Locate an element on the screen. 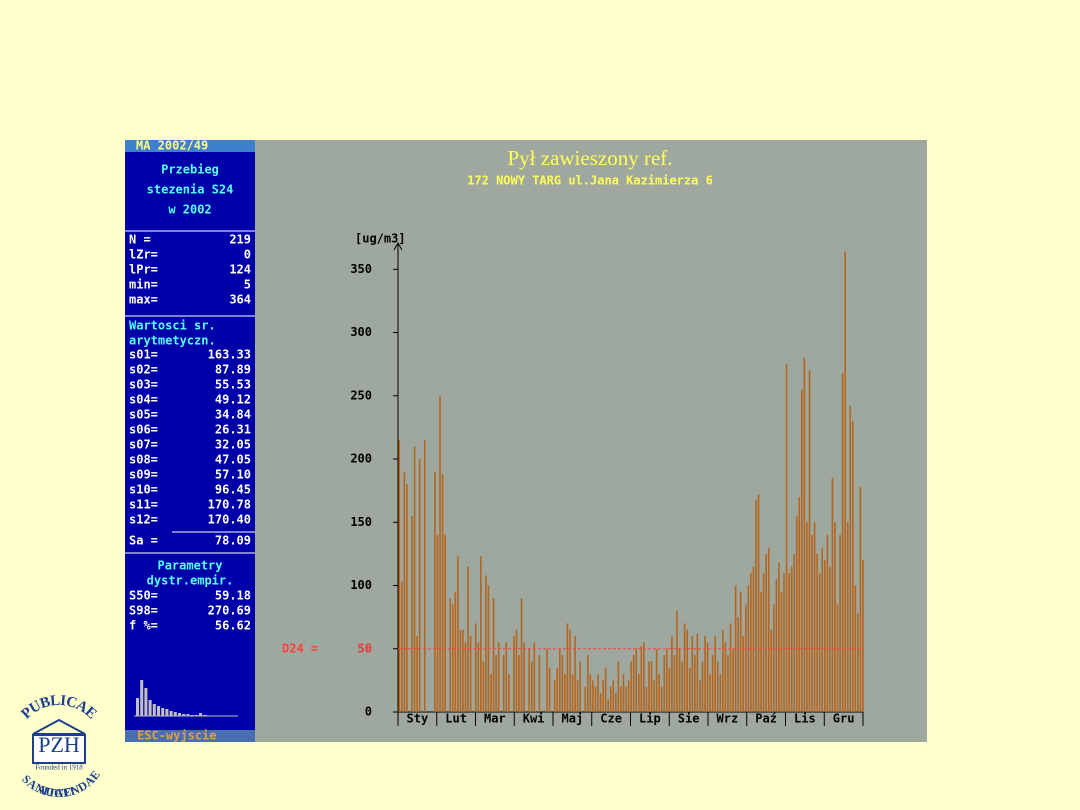 The height and width of the screenshot is (810, 1080). y-tick-label: 350 is located at coordinates (361, 269).